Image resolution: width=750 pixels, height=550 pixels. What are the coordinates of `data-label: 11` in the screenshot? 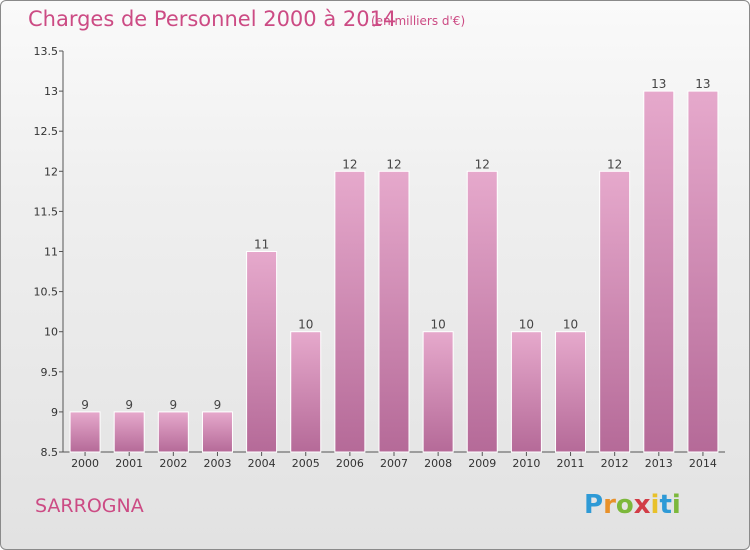 It's located at (261, 245).